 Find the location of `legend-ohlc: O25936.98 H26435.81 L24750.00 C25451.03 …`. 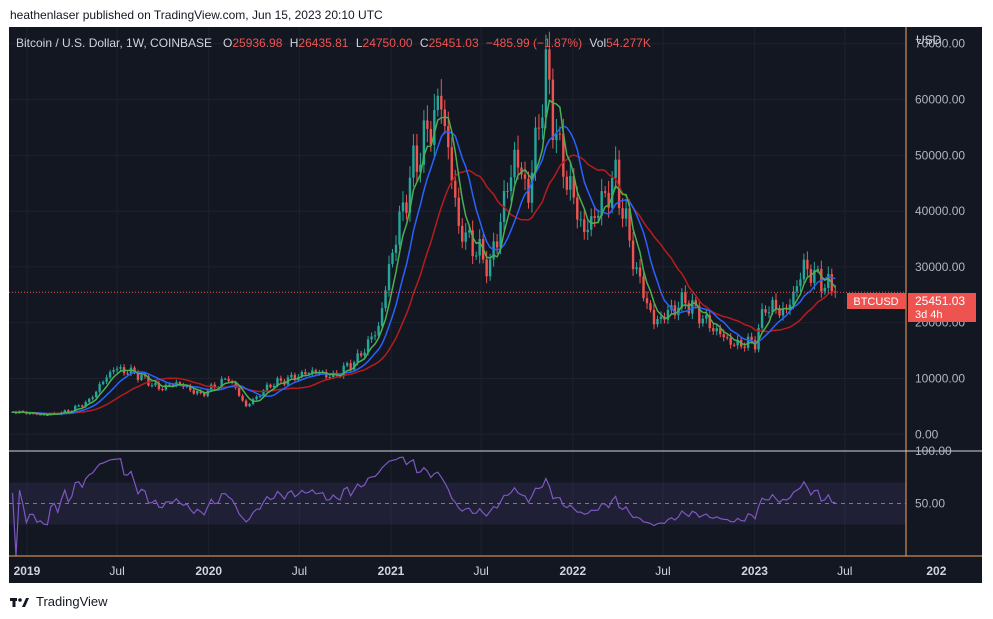

legend-ohlc: O25936.98 H26435.81 L24750.00 C25451.03 … is located at coordinates (437, 43).